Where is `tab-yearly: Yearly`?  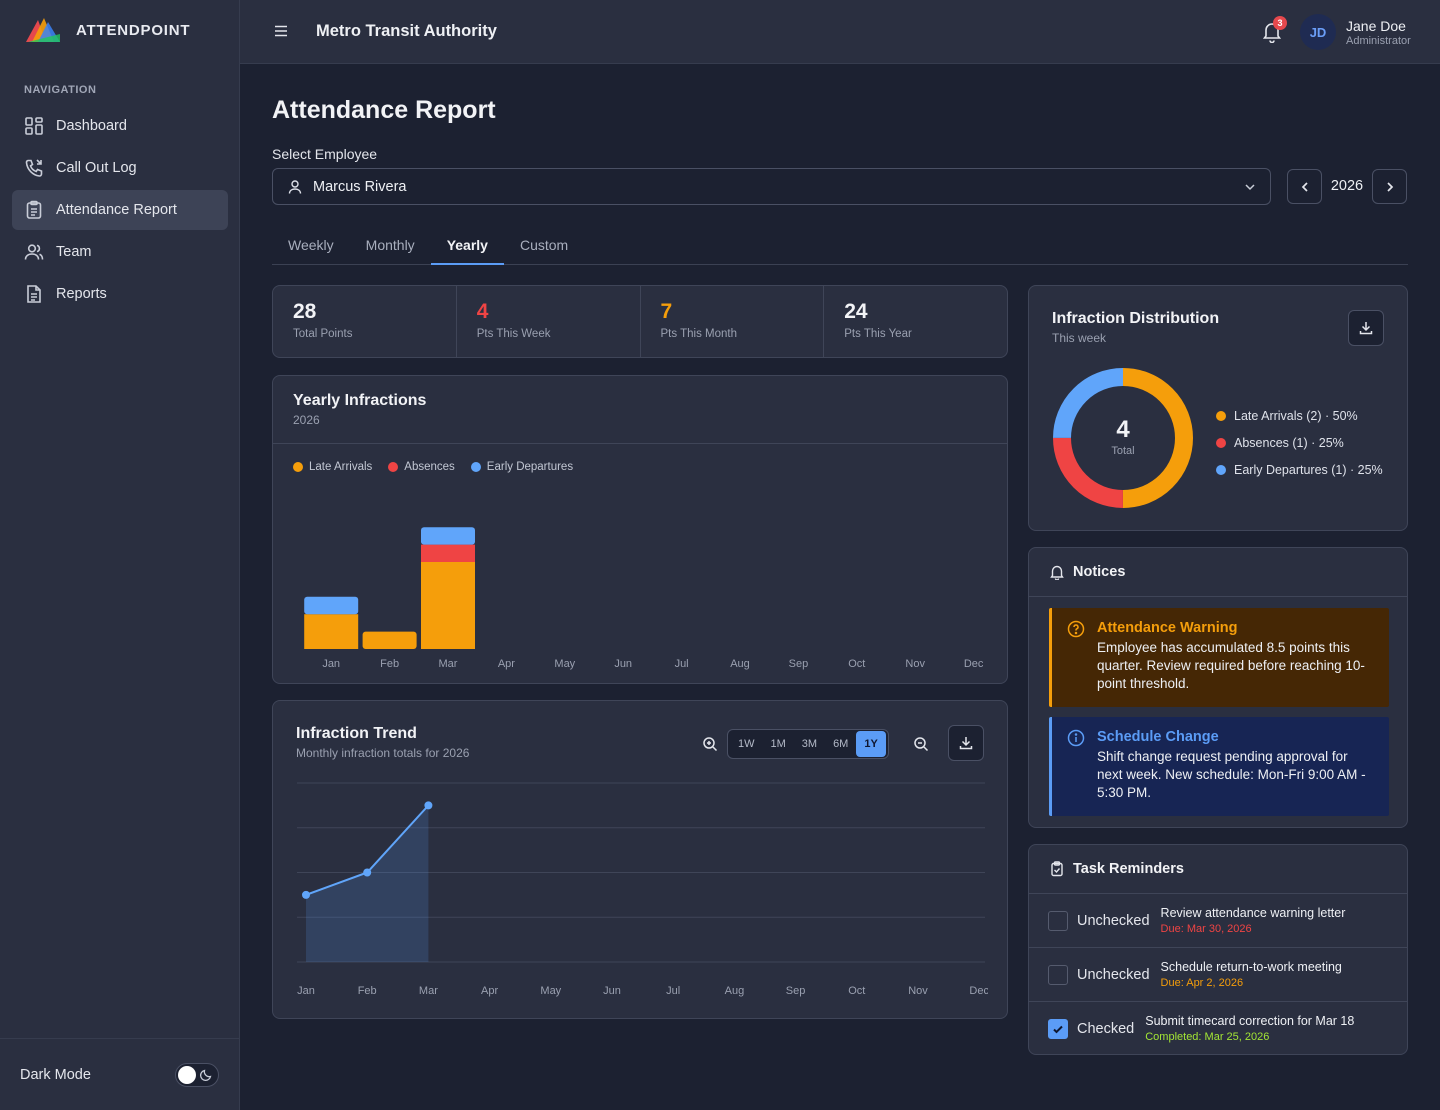
tab-yearly: Yearly is located at coordinates (467, 248).